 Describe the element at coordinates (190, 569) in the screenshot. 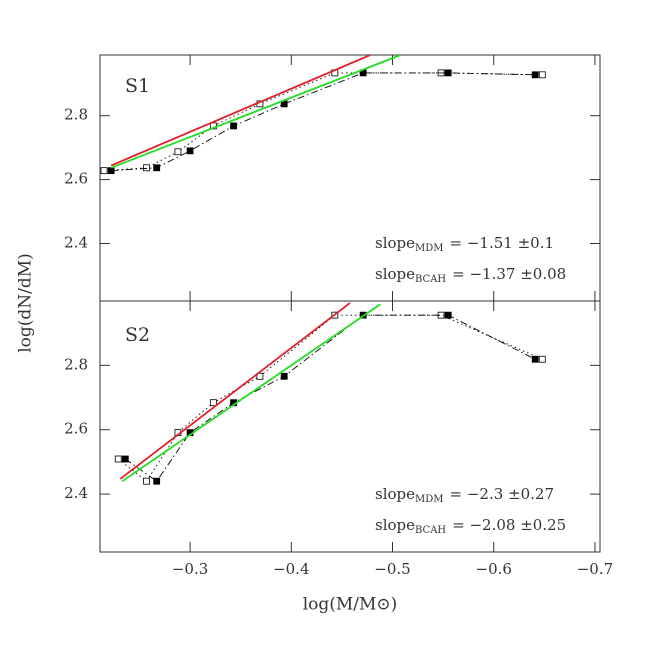

I see `x-tick-label: −0.3` at that location.